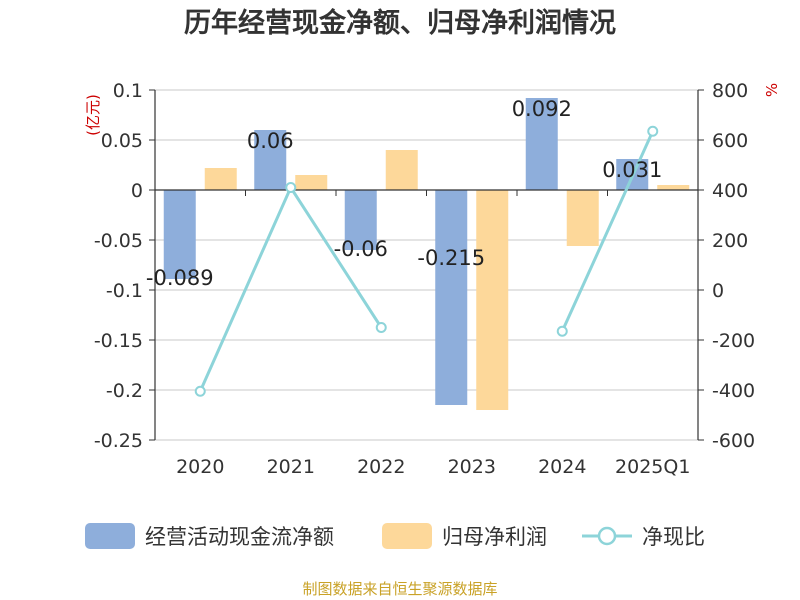  Describe the element at coordinates (472, 467) in the screenshot. I see `x-tick-label: 2023` at that location.